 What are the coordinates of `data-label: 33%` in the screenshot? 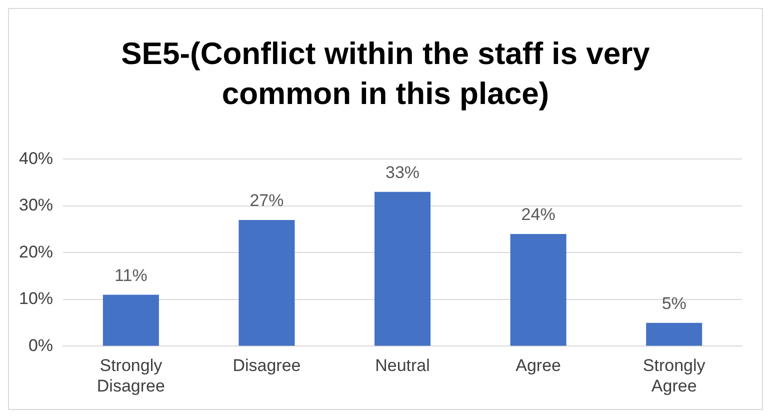 It's located at (402, 172).